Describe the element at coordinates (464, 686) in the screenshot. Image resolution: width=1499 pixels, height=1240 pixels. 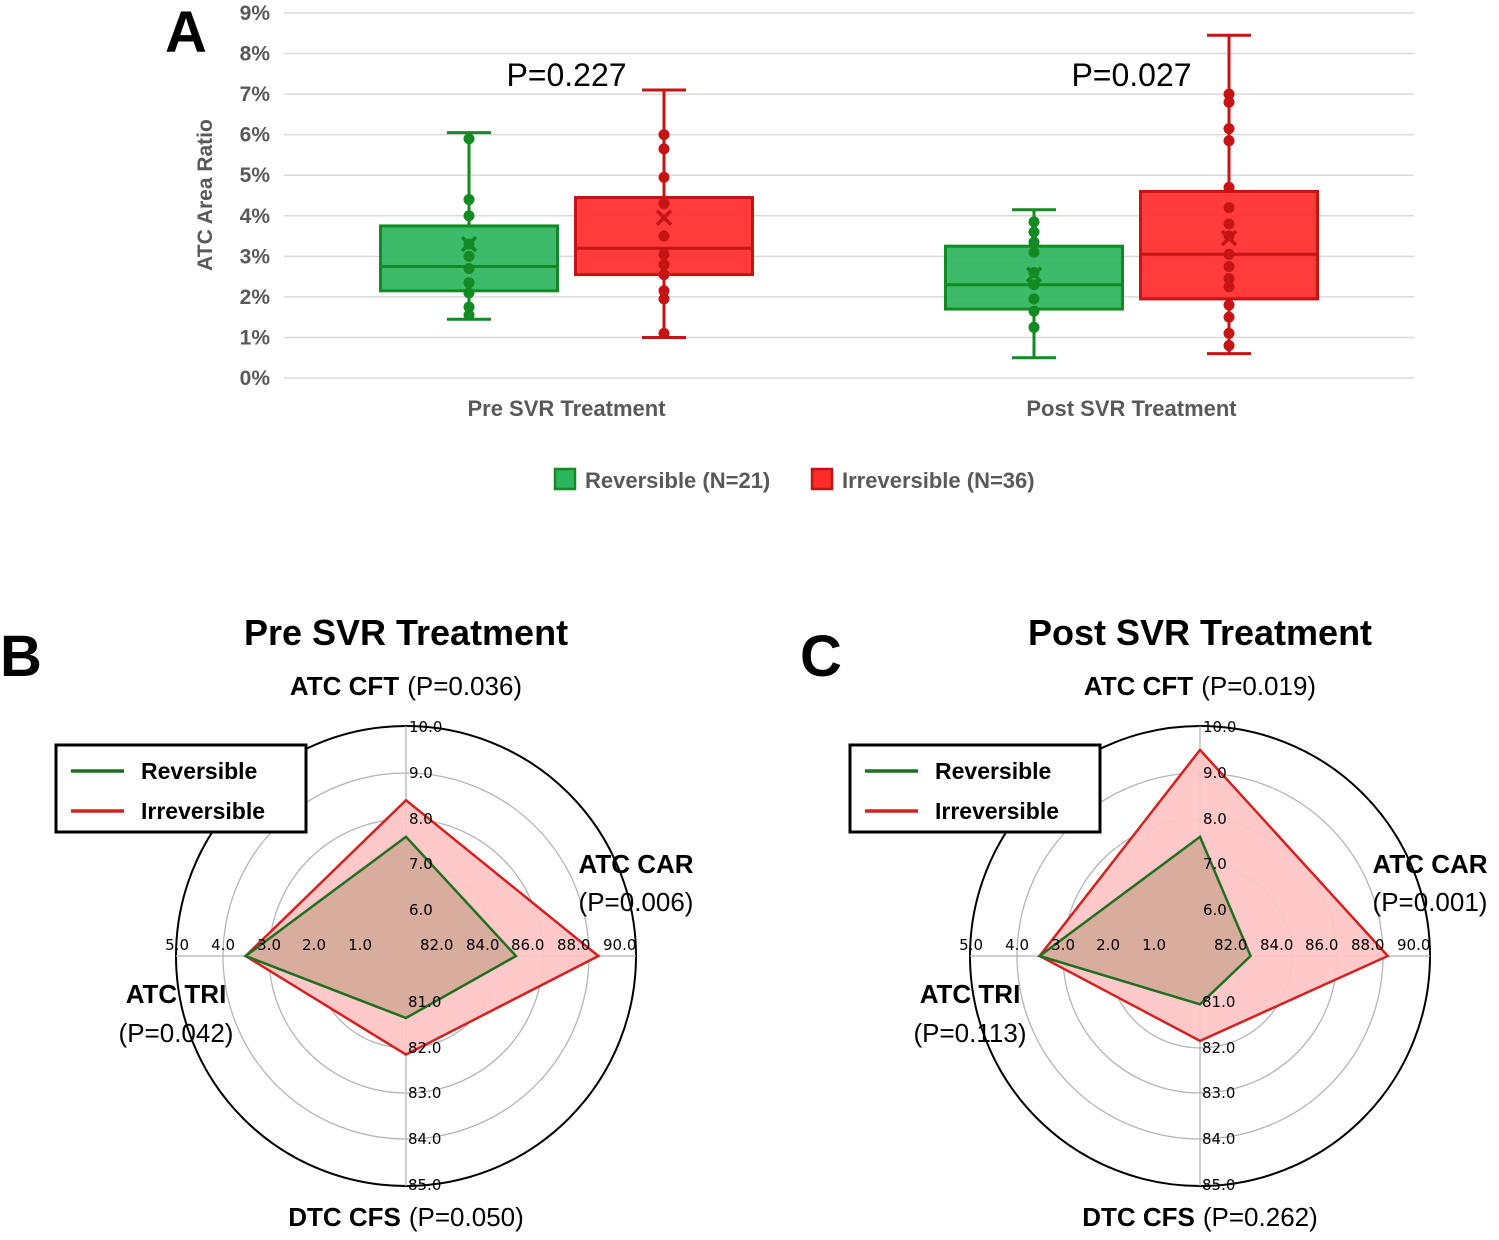
I see `axis-p-value: (P=0.036)` at that location.